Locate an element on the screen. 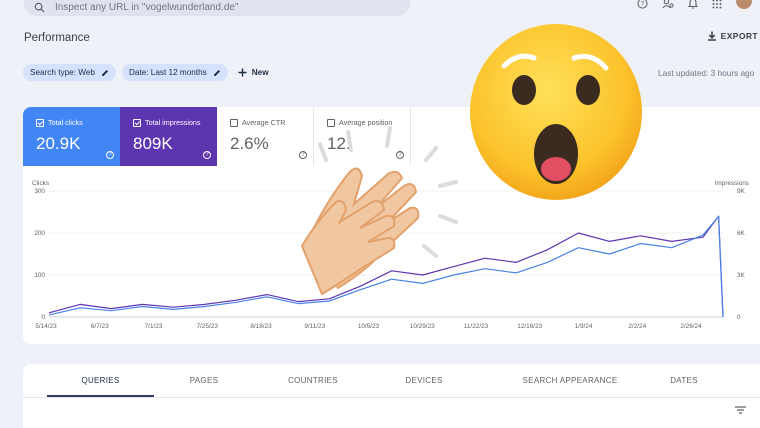  plus-icon is located at coordinates (242, 72).